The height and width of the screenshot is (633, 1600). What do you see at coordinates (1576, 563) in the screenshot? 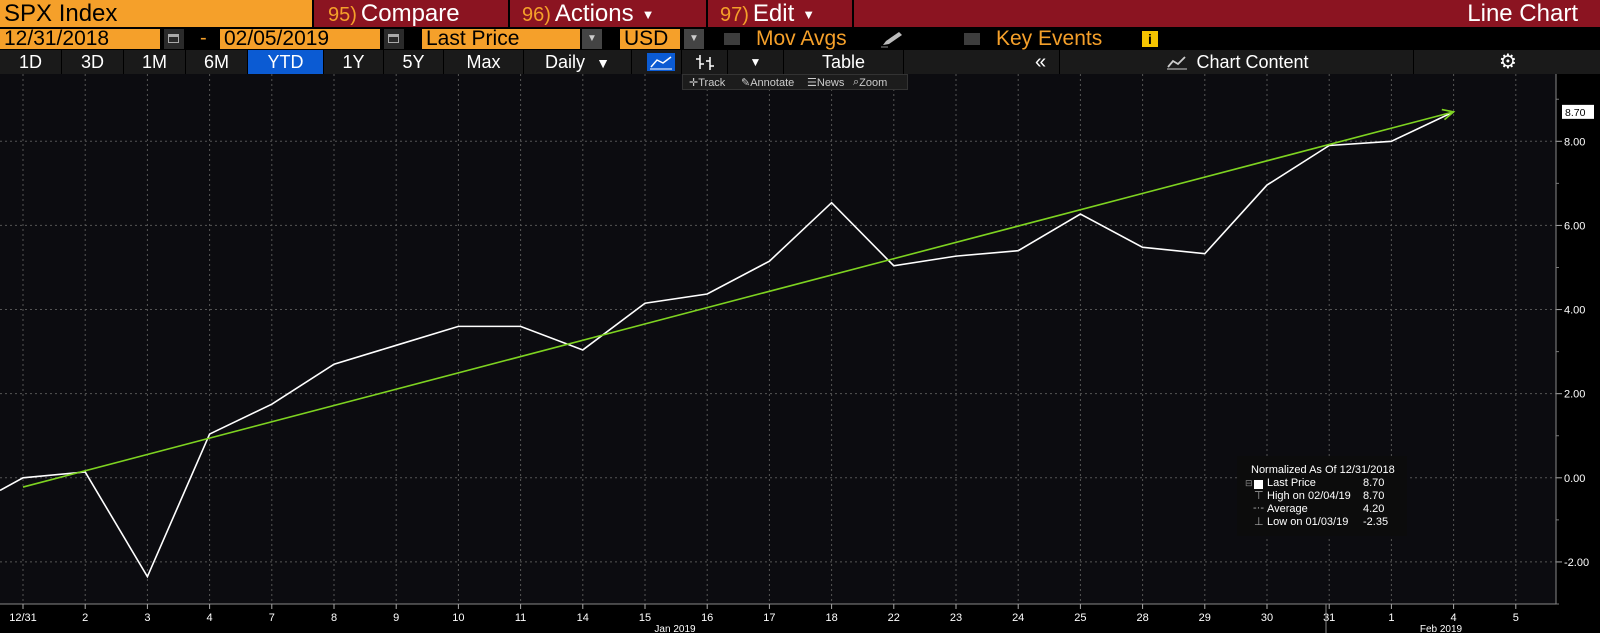
I see `y-tick-label: -2.00` at bounding box center [1576, 563].